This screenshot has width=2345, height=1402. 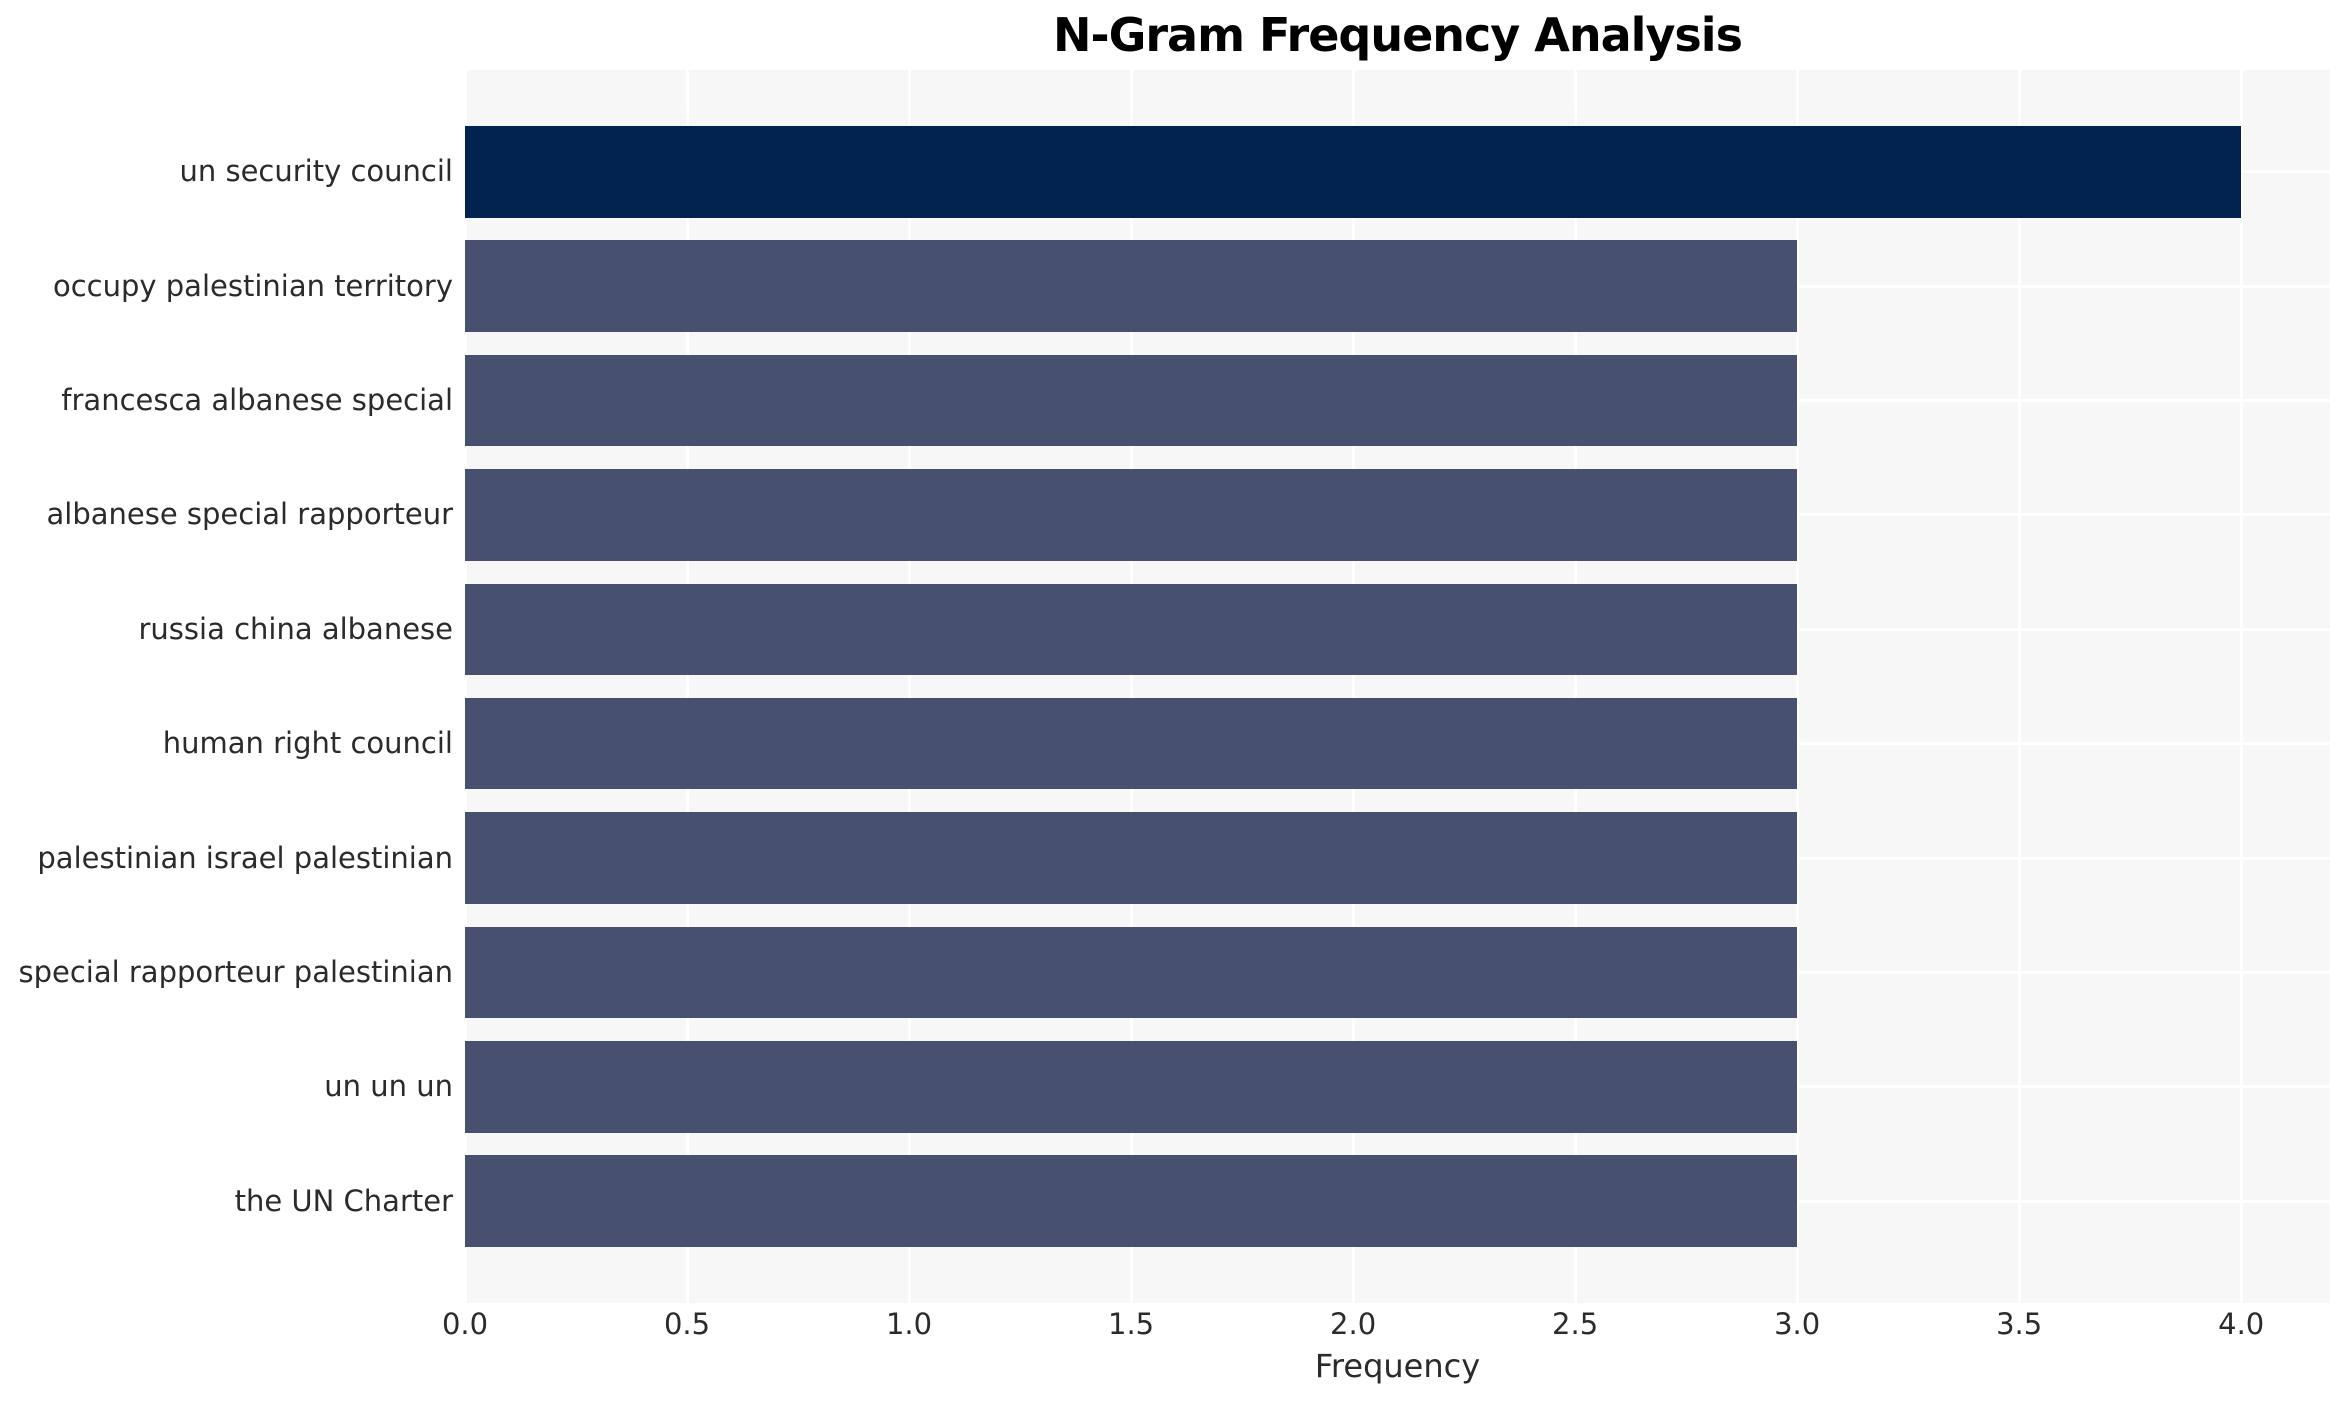 What do you see at coordinates (687, 1324) in the screenshot?
I see `x-tick-label: 0.5` at bounding box center [687, 1324].